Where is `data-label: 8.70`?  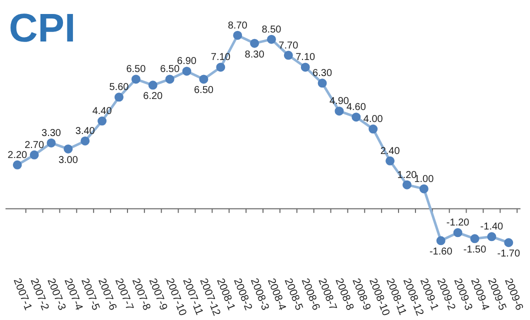
data-label: 8.70 is located at coordinates (238, 26).